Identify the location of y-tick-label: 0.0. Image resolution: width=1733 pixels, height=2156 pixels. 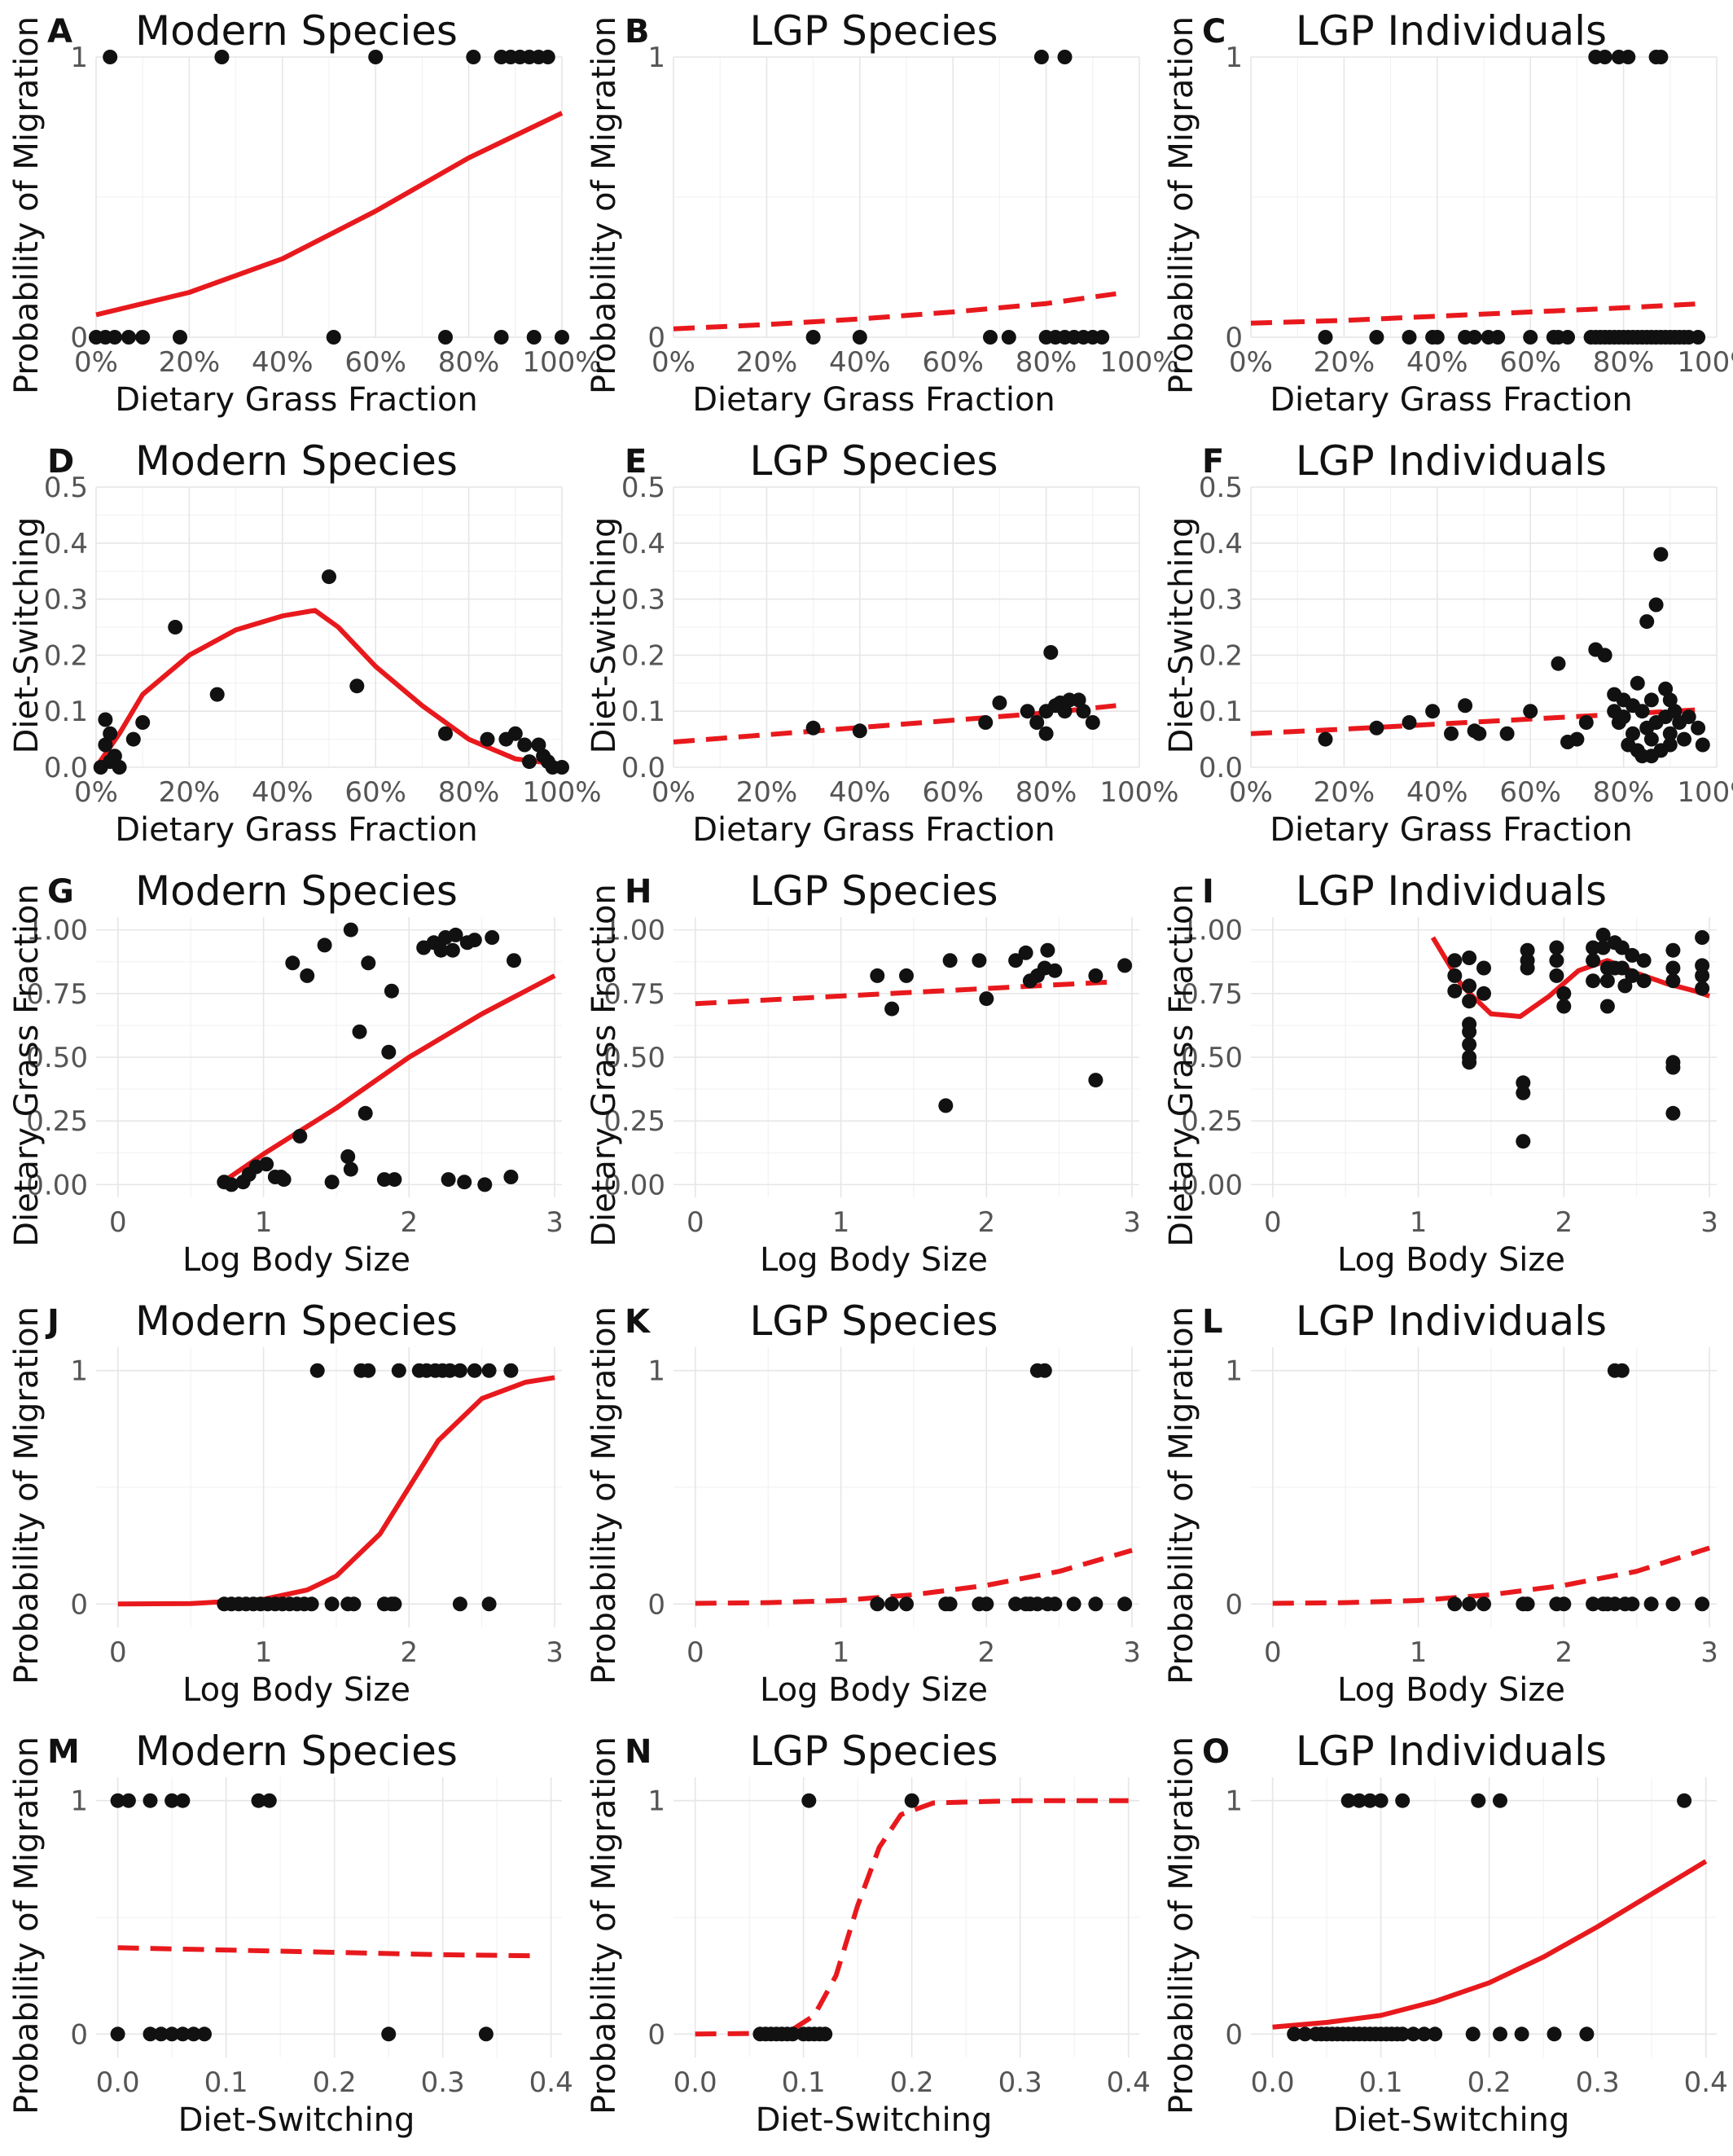
(643, 768).